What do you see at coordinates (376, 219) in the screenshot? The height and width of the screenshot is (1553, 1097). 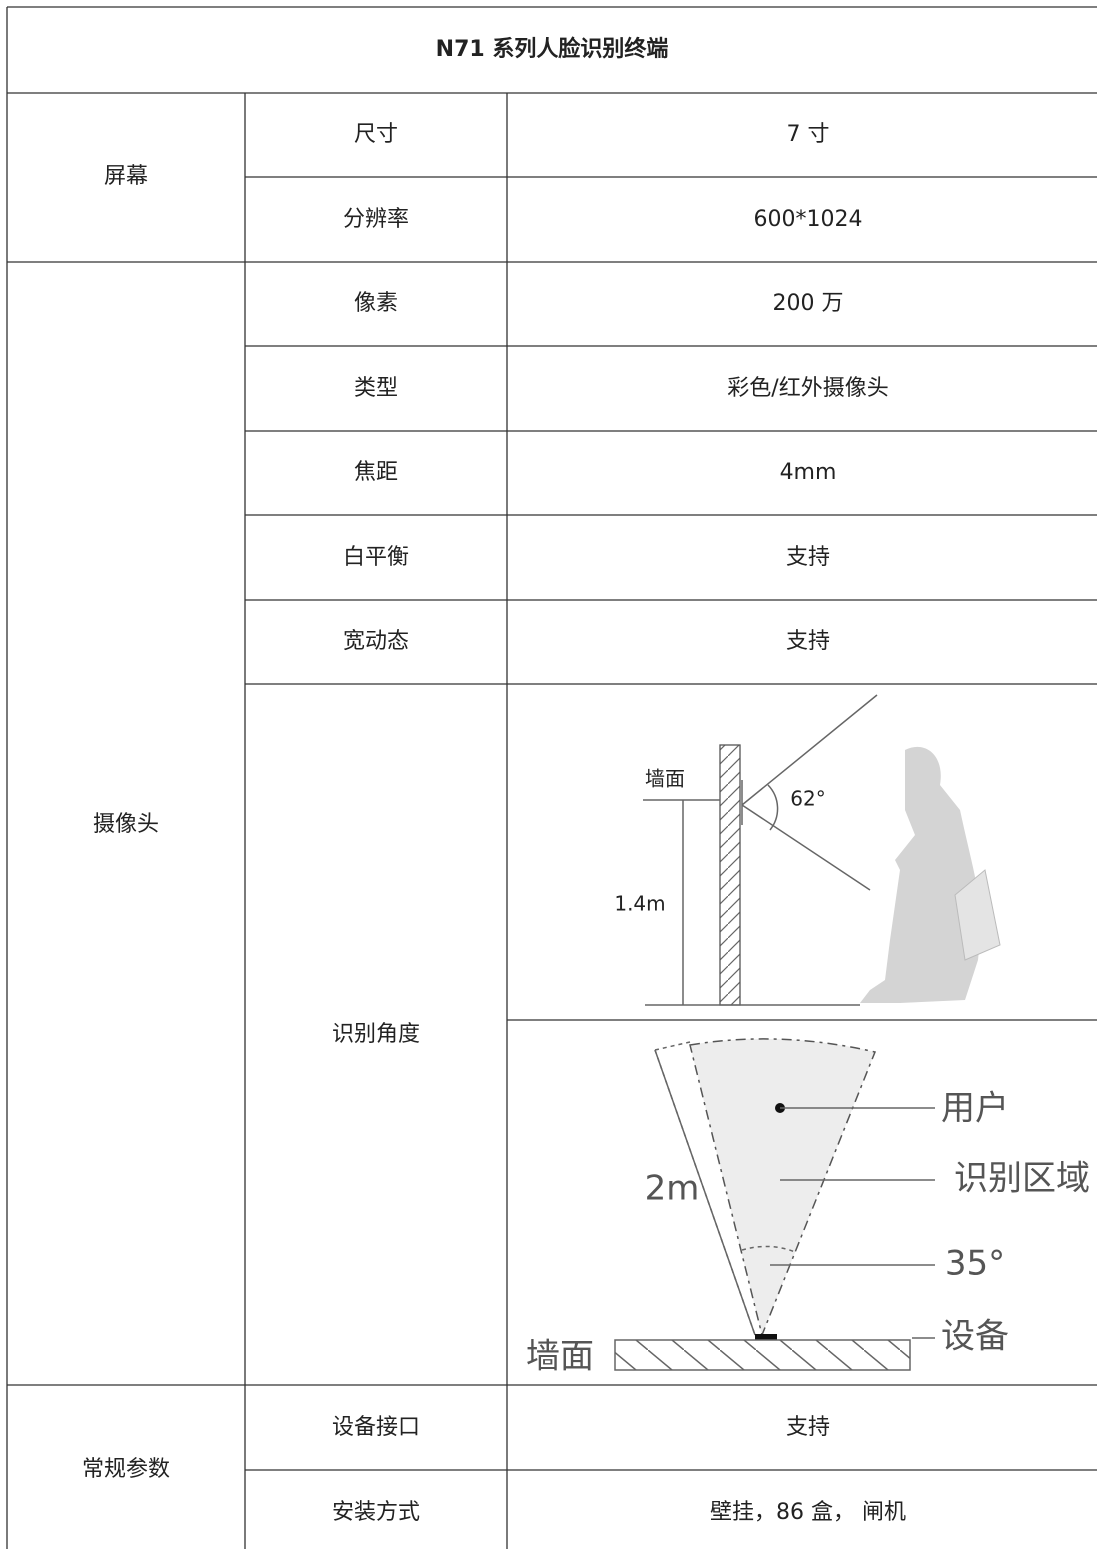 I see `param: 分辨率` at bounding box center [376, 219].